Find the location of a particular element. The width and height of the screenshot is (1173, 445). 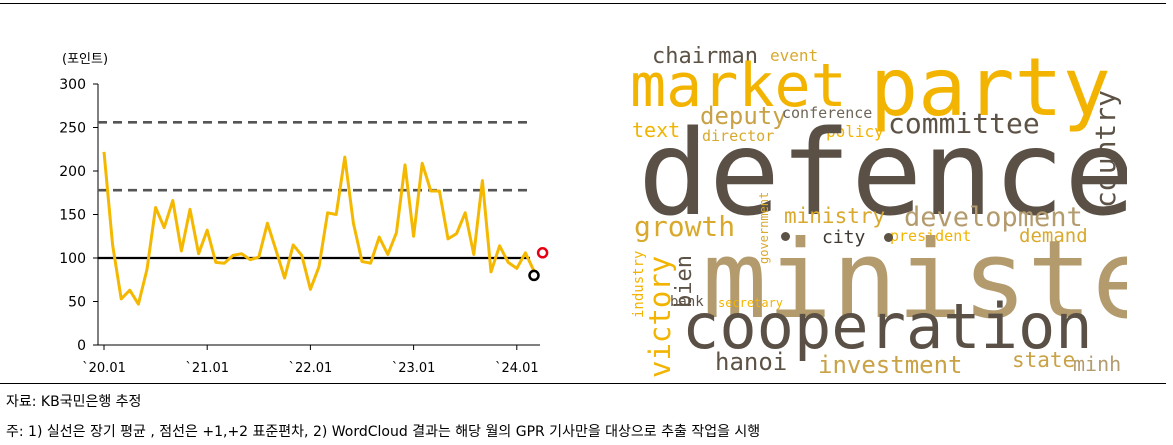

previous-point-marker is located at coordinates (534, 275).